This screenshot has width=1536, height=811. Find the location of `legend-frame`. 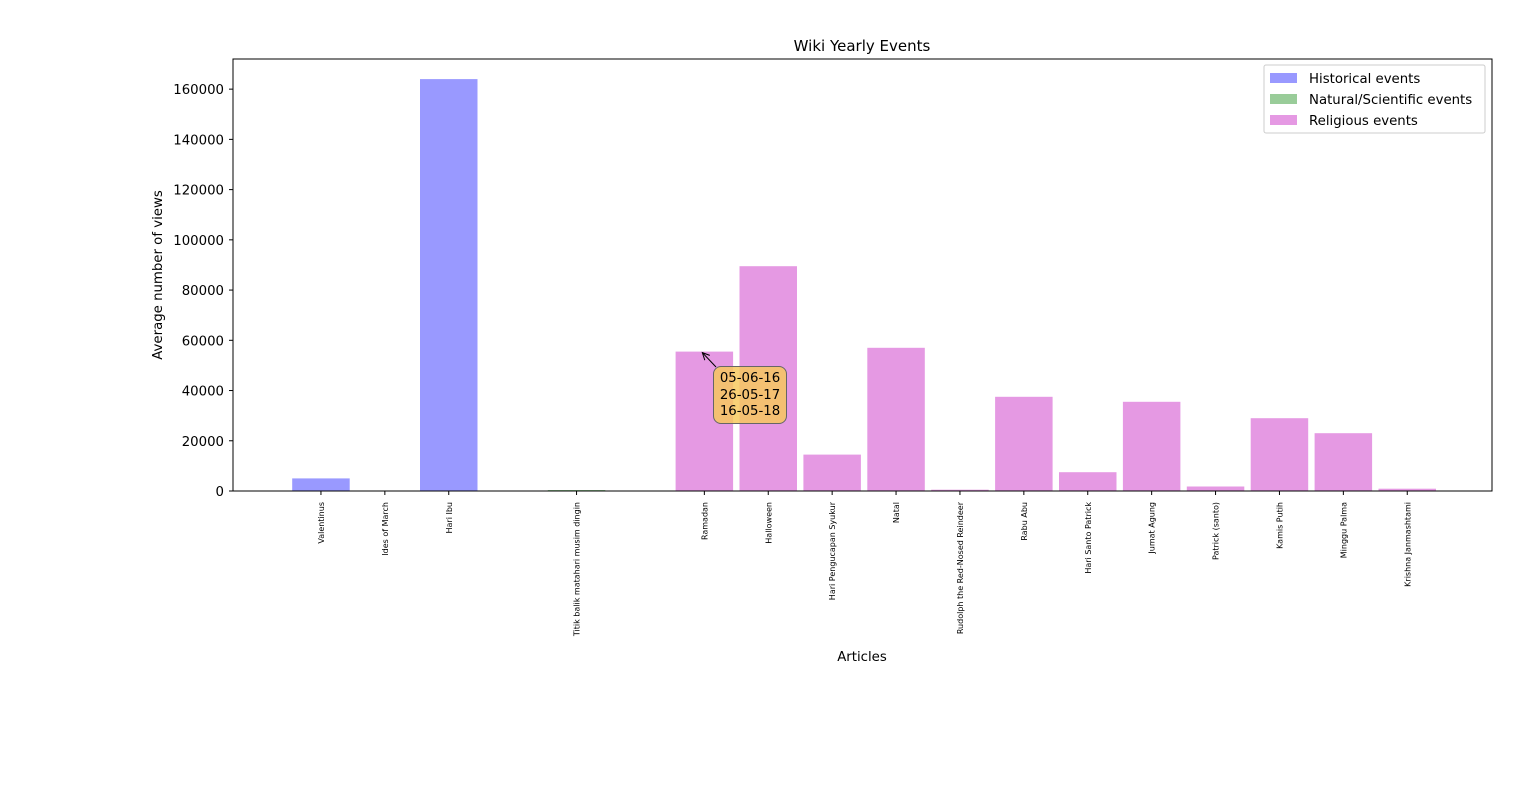

legend-frame is located at coordinates (1374, 99).